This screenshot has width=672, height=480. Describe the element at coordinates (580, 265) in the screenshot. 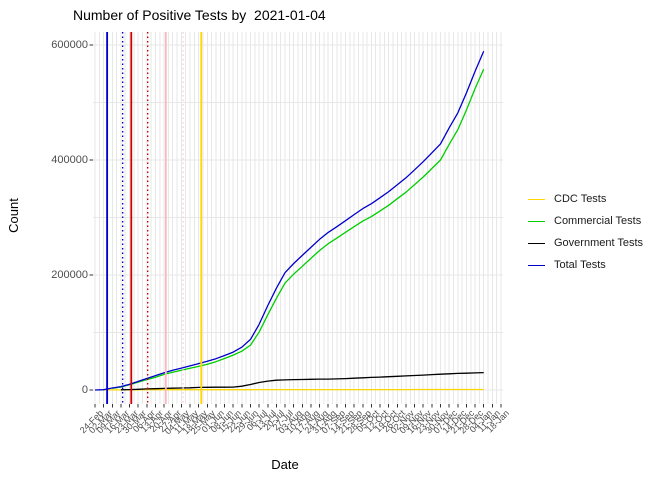

I see `legend-label: Total Tests` at that location.